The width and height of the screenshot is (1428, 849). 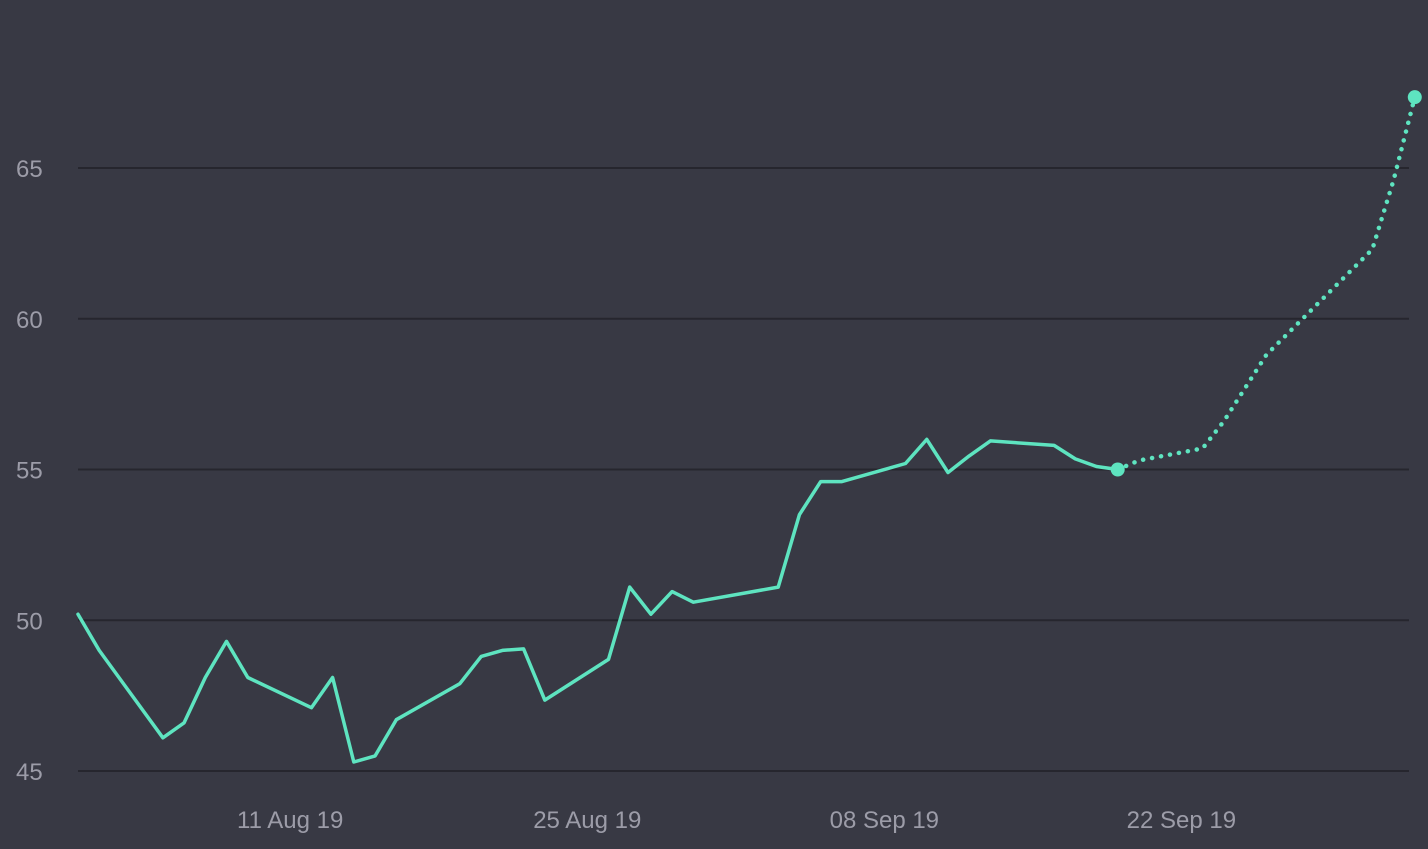 What do you see at coordinates (736, 820) in the screenshot?
I see `x-axis-ticks: 11 Aug 19 25 Aug 19 08 Sep 19 22 Sep 19` at bounding box center [736, 820].